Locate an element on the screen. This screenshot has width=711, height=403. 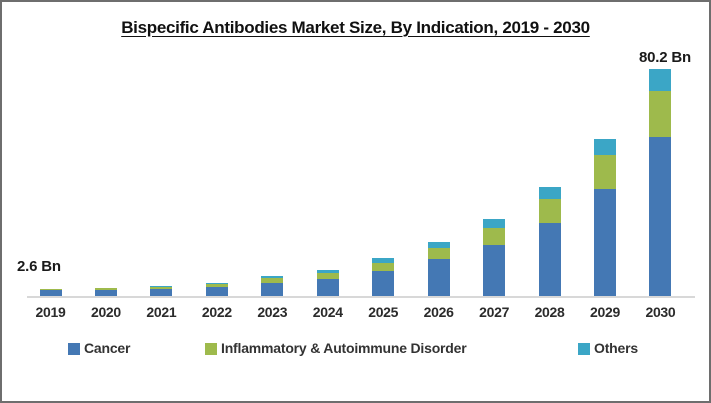
legend-swatch-inflammatory-autoimmune-disorder is located at coordinates (211, 349).